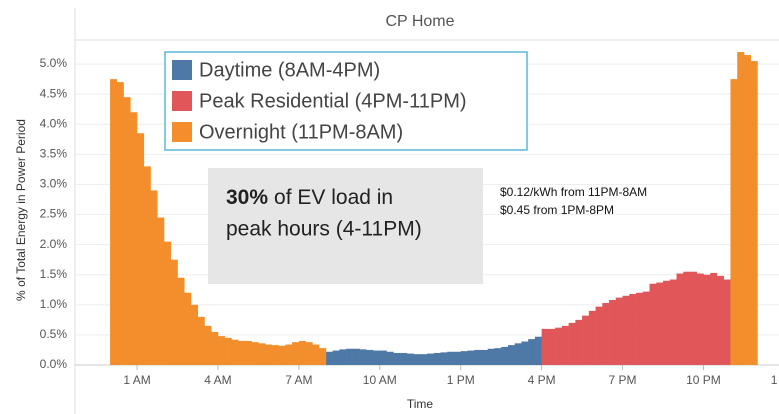 The image size is (779, 414). Describe the element at coordinates (54, 154) in the screenshot. I see `y-tick-label: 3.5%` at that location.